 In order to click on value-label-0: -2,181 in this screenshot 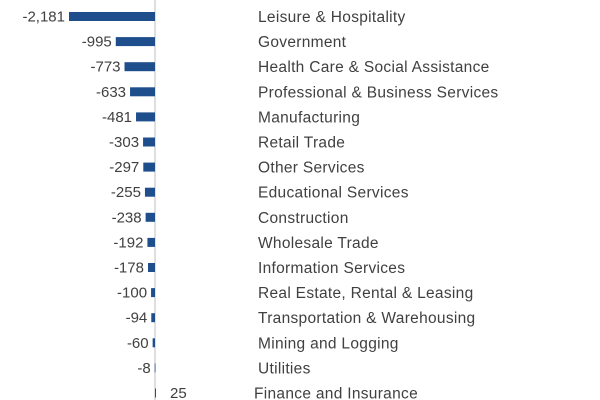, I will do `click(43, 17)`.